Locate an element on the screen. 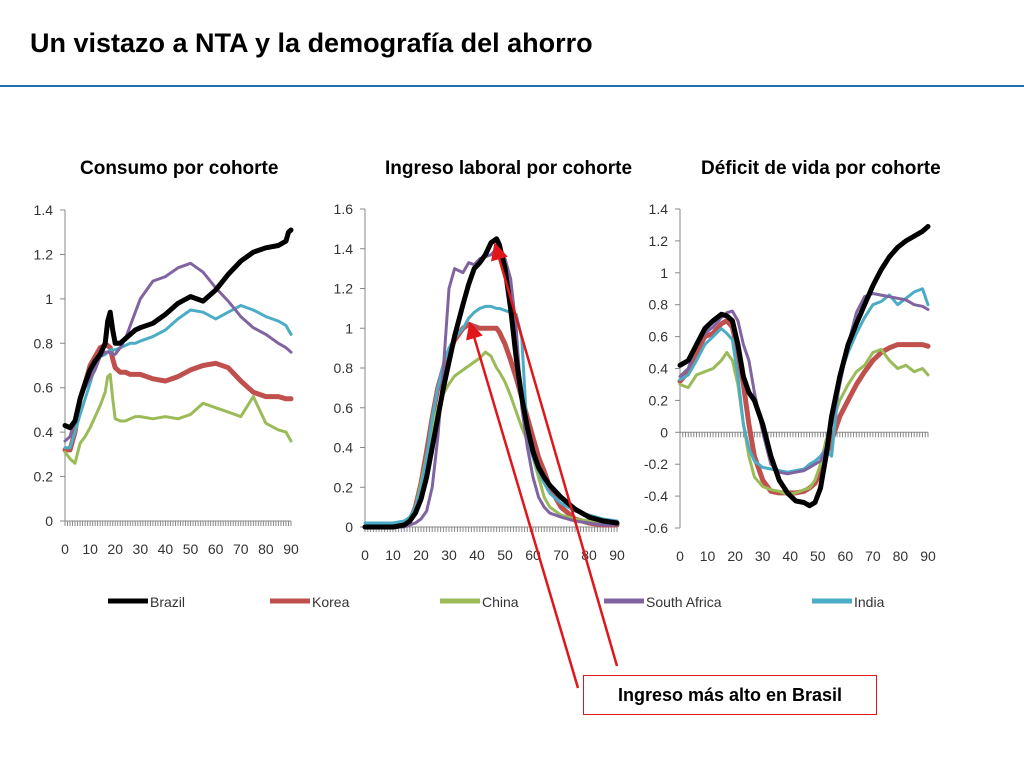  legend-item-india: India is located at coordinates (848, 602).